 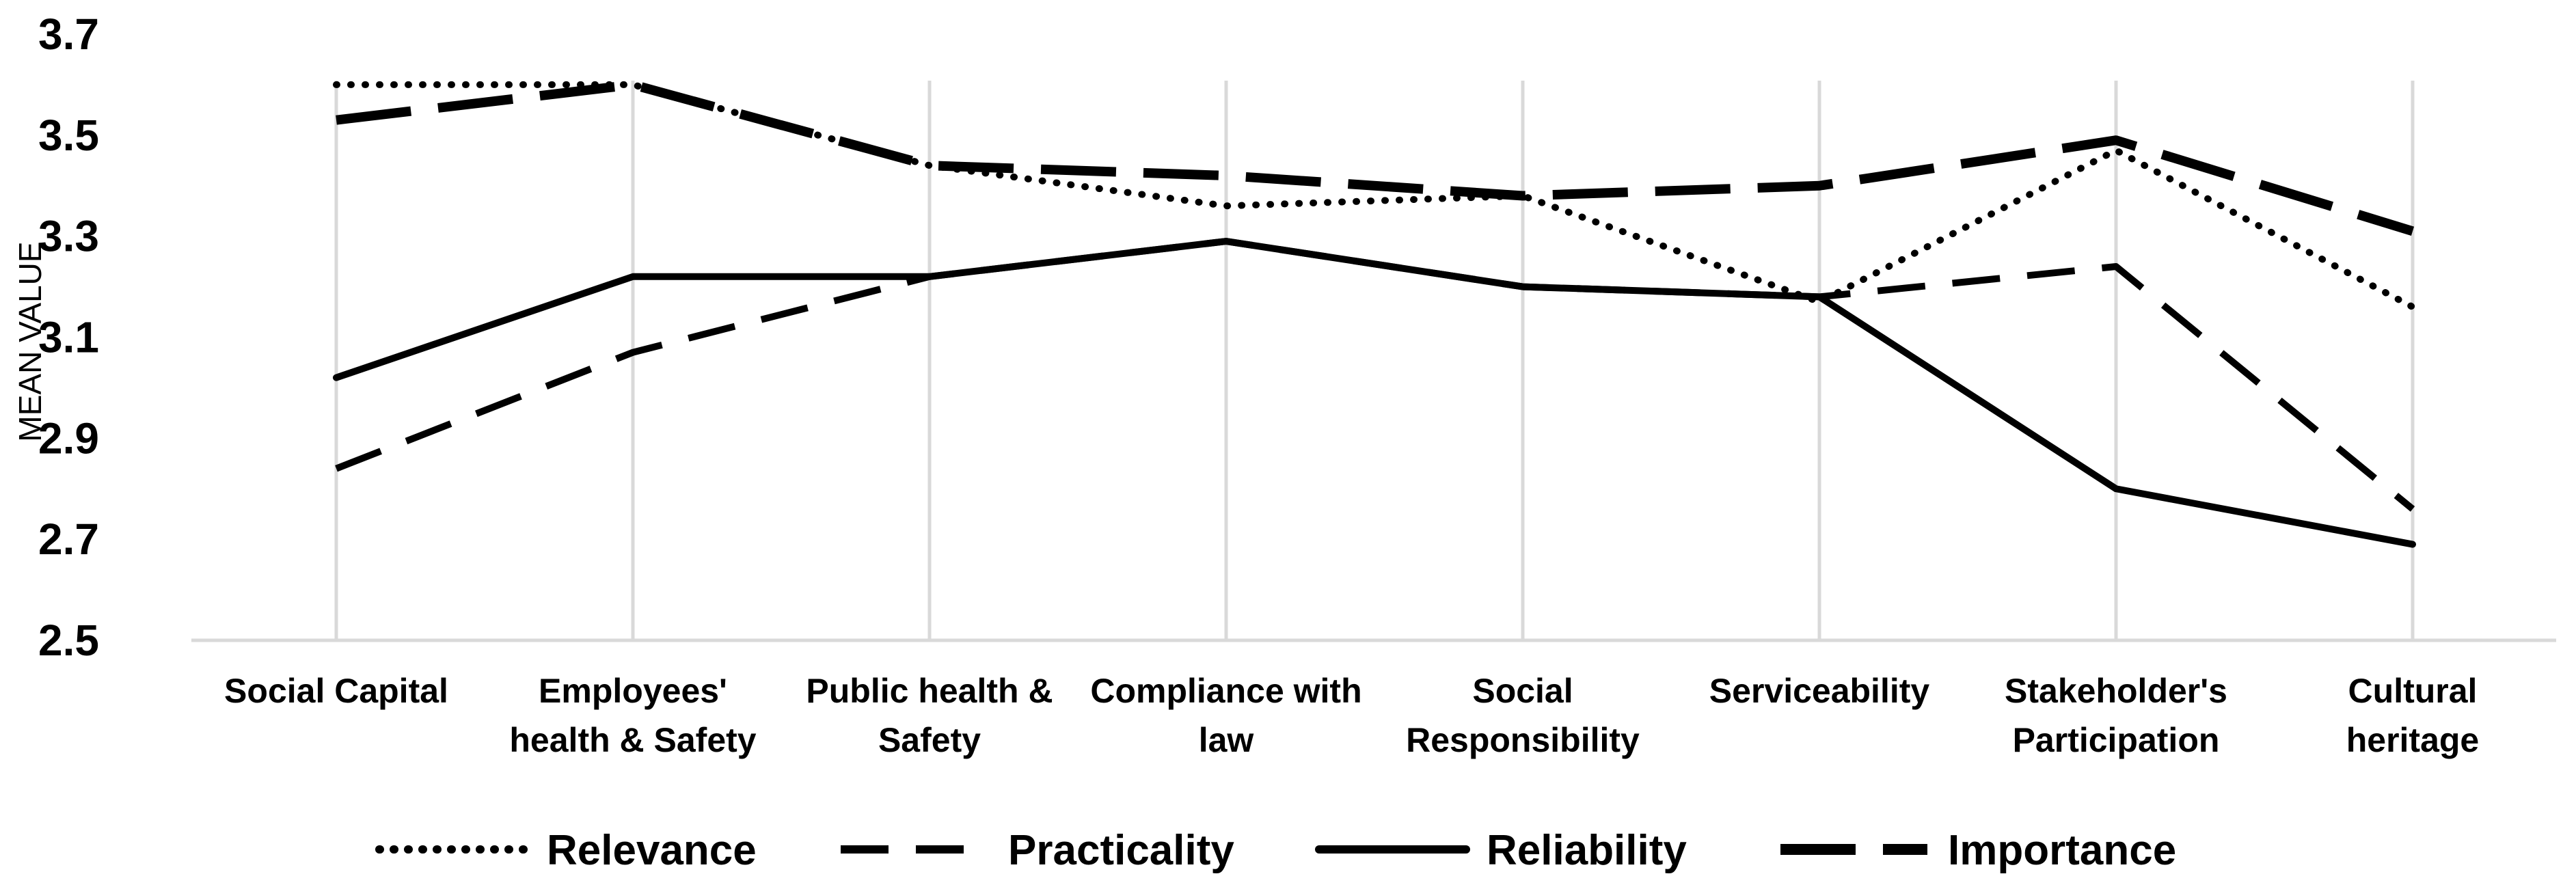 What do you see at coordinates (336, 691) in the screenshot?
I see `x-tick-label: Social Capital` at bounding box center [336, 691].